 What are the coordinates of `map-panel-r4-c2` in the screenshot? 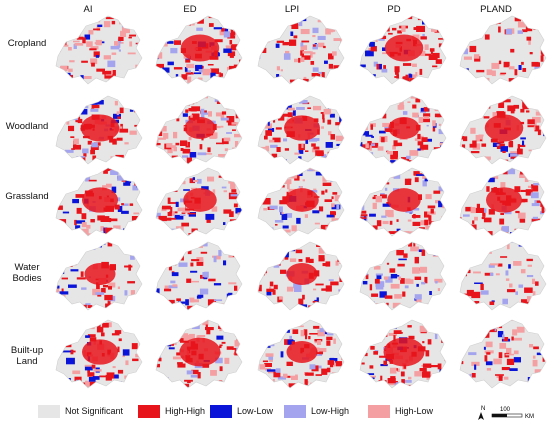 It's located at (199, 276).